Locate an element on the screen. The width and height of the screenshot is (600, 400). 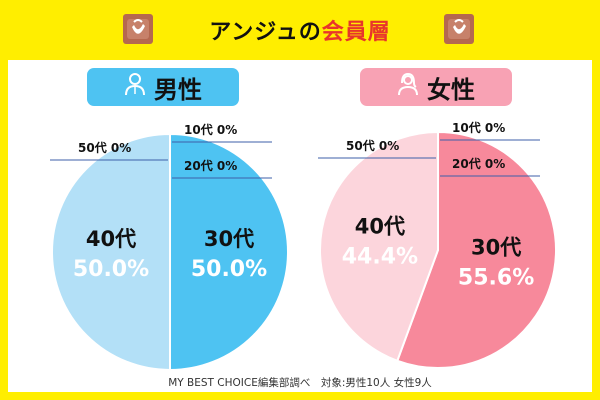
female-value-30代: 55.6% is located at coordinates (496, 277).